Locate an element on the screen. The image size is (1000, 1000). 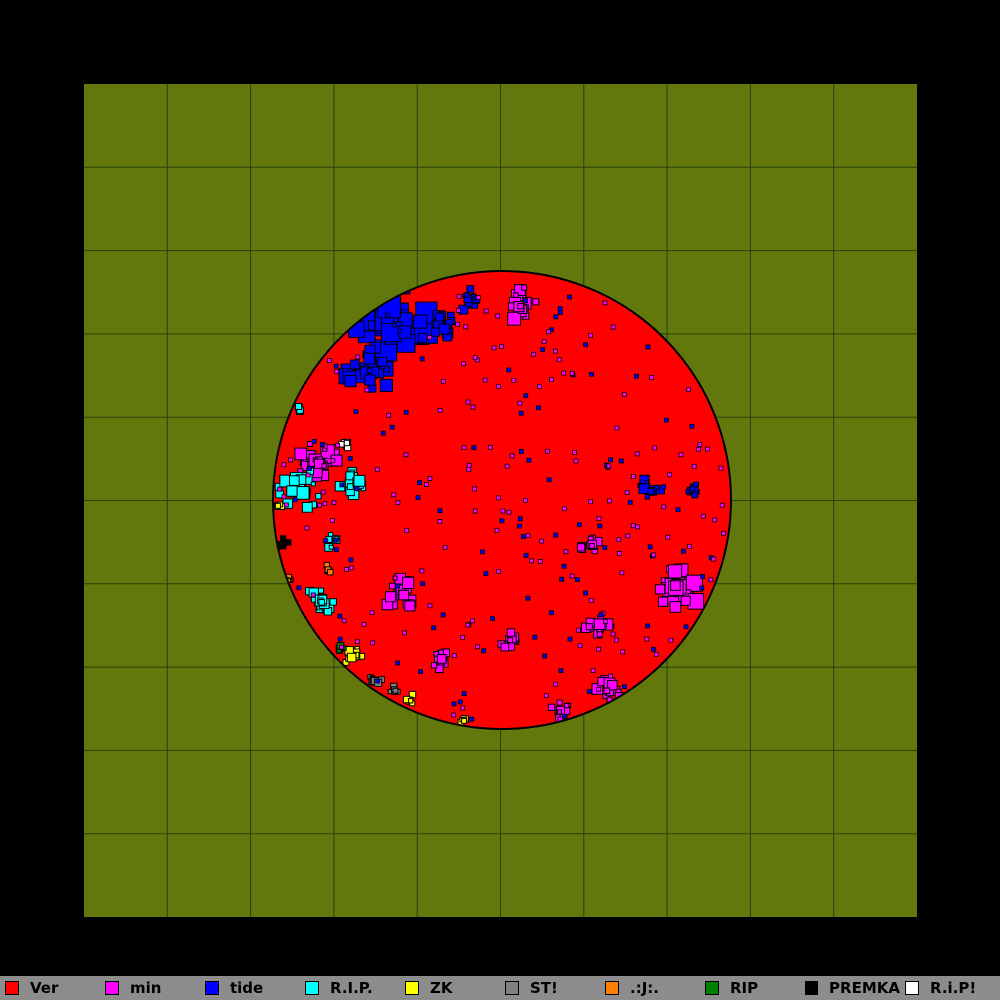
legend-label: tide is located at coordinates (247, 988).